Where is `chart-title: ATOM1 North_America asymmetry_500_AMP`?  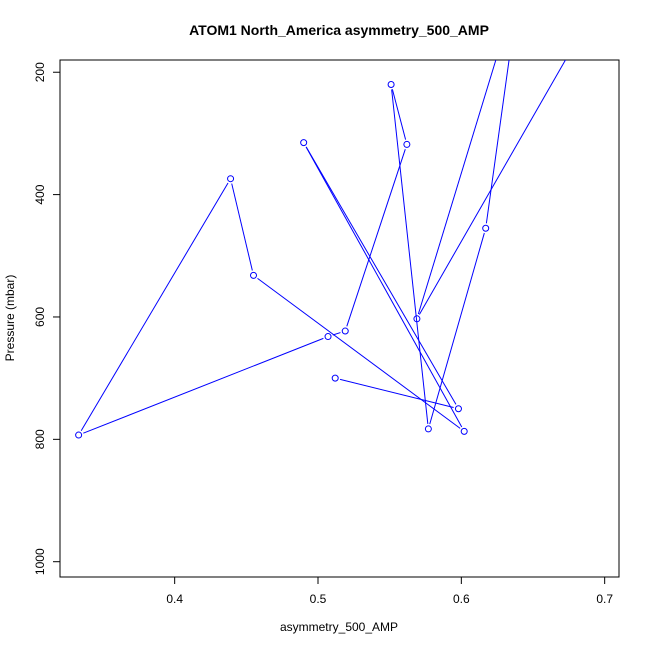
chart-title: ATOM1 North_America asymmetry_500_AMP is located at coordinates (339, 30).